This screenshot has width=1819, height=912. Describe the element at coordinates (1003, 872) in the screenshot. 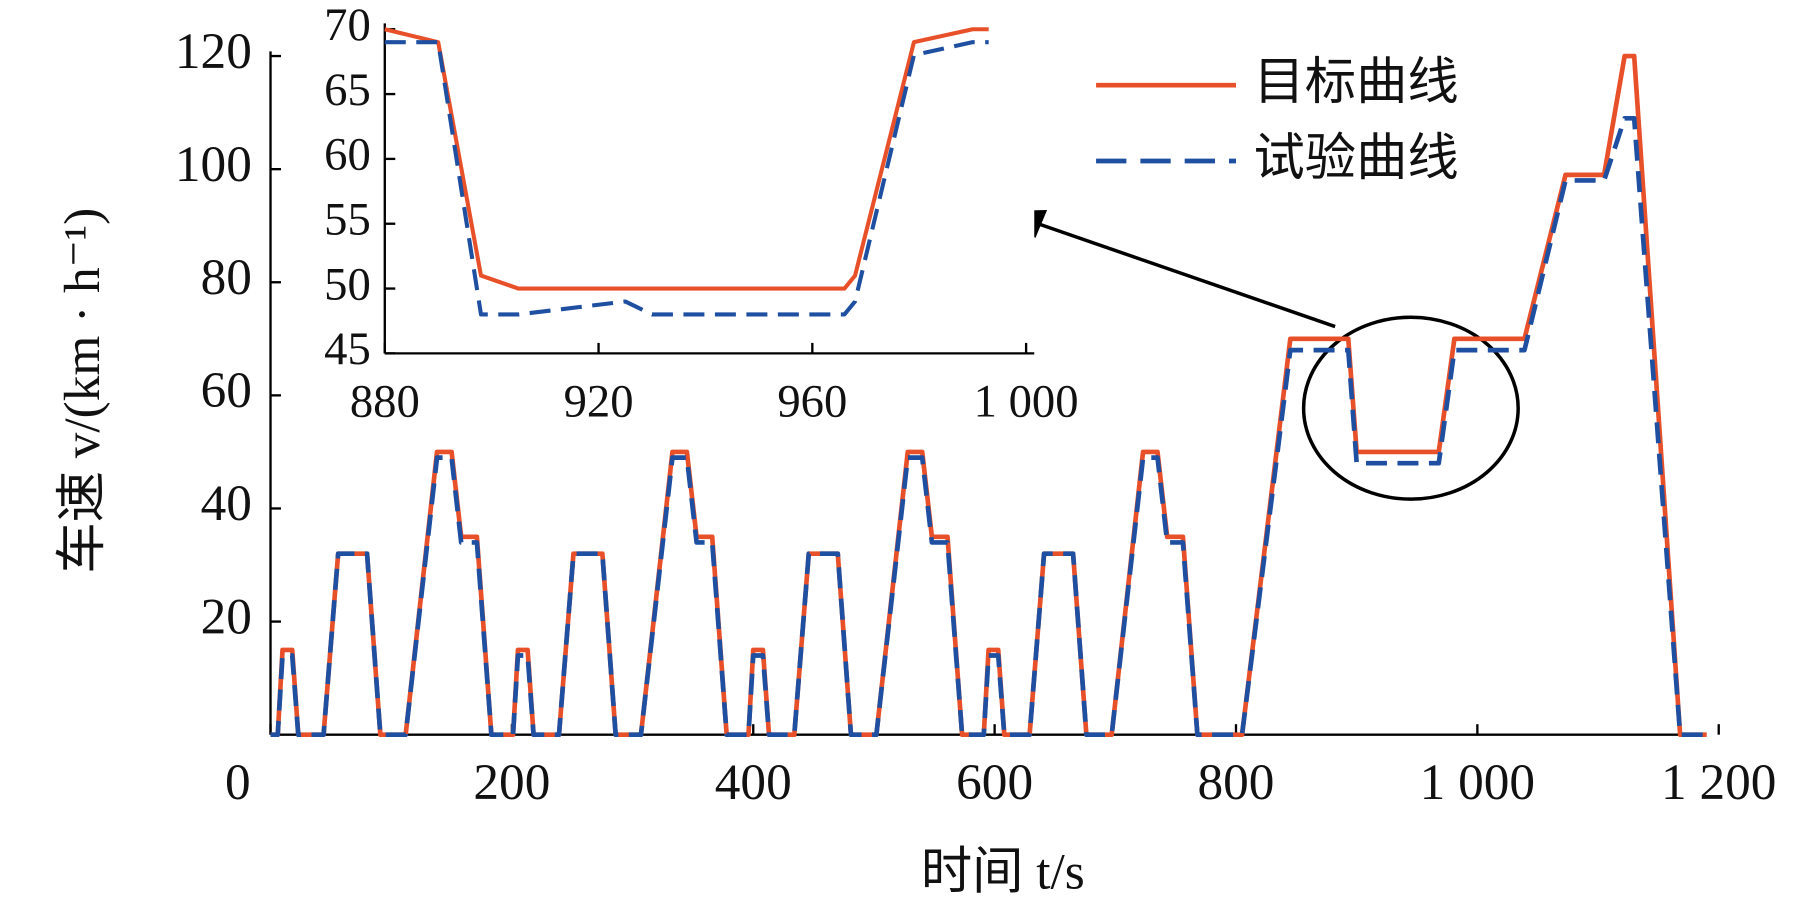

I see `x-axis-label: 时间 t/s` at that location.